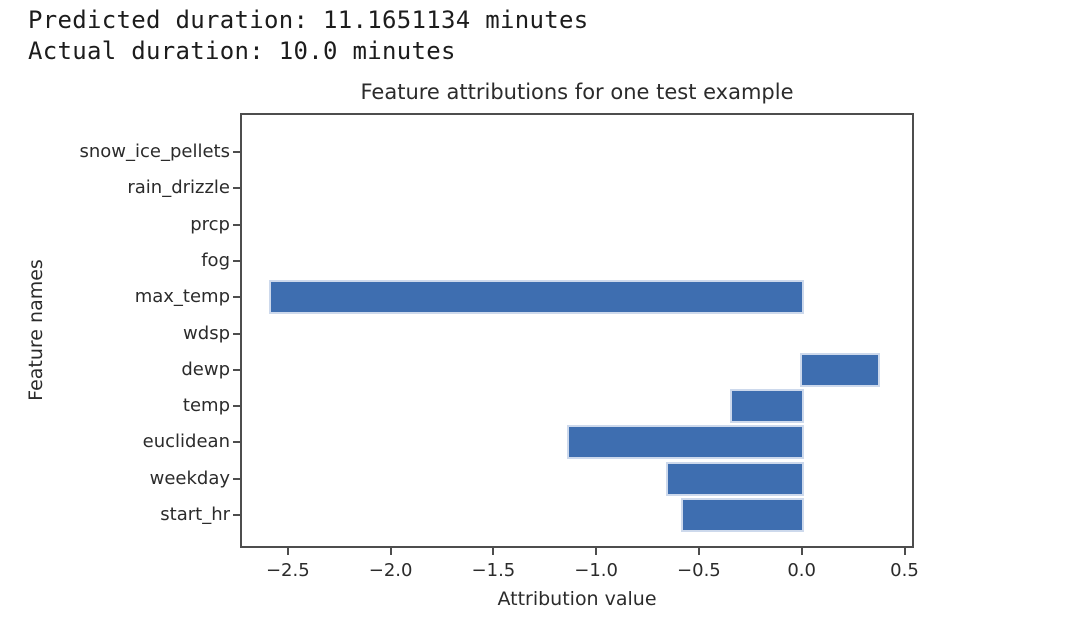 This screenshot has width=1080, height=624. I want to click on x-tick-label: −1.0, so click(596, 570).